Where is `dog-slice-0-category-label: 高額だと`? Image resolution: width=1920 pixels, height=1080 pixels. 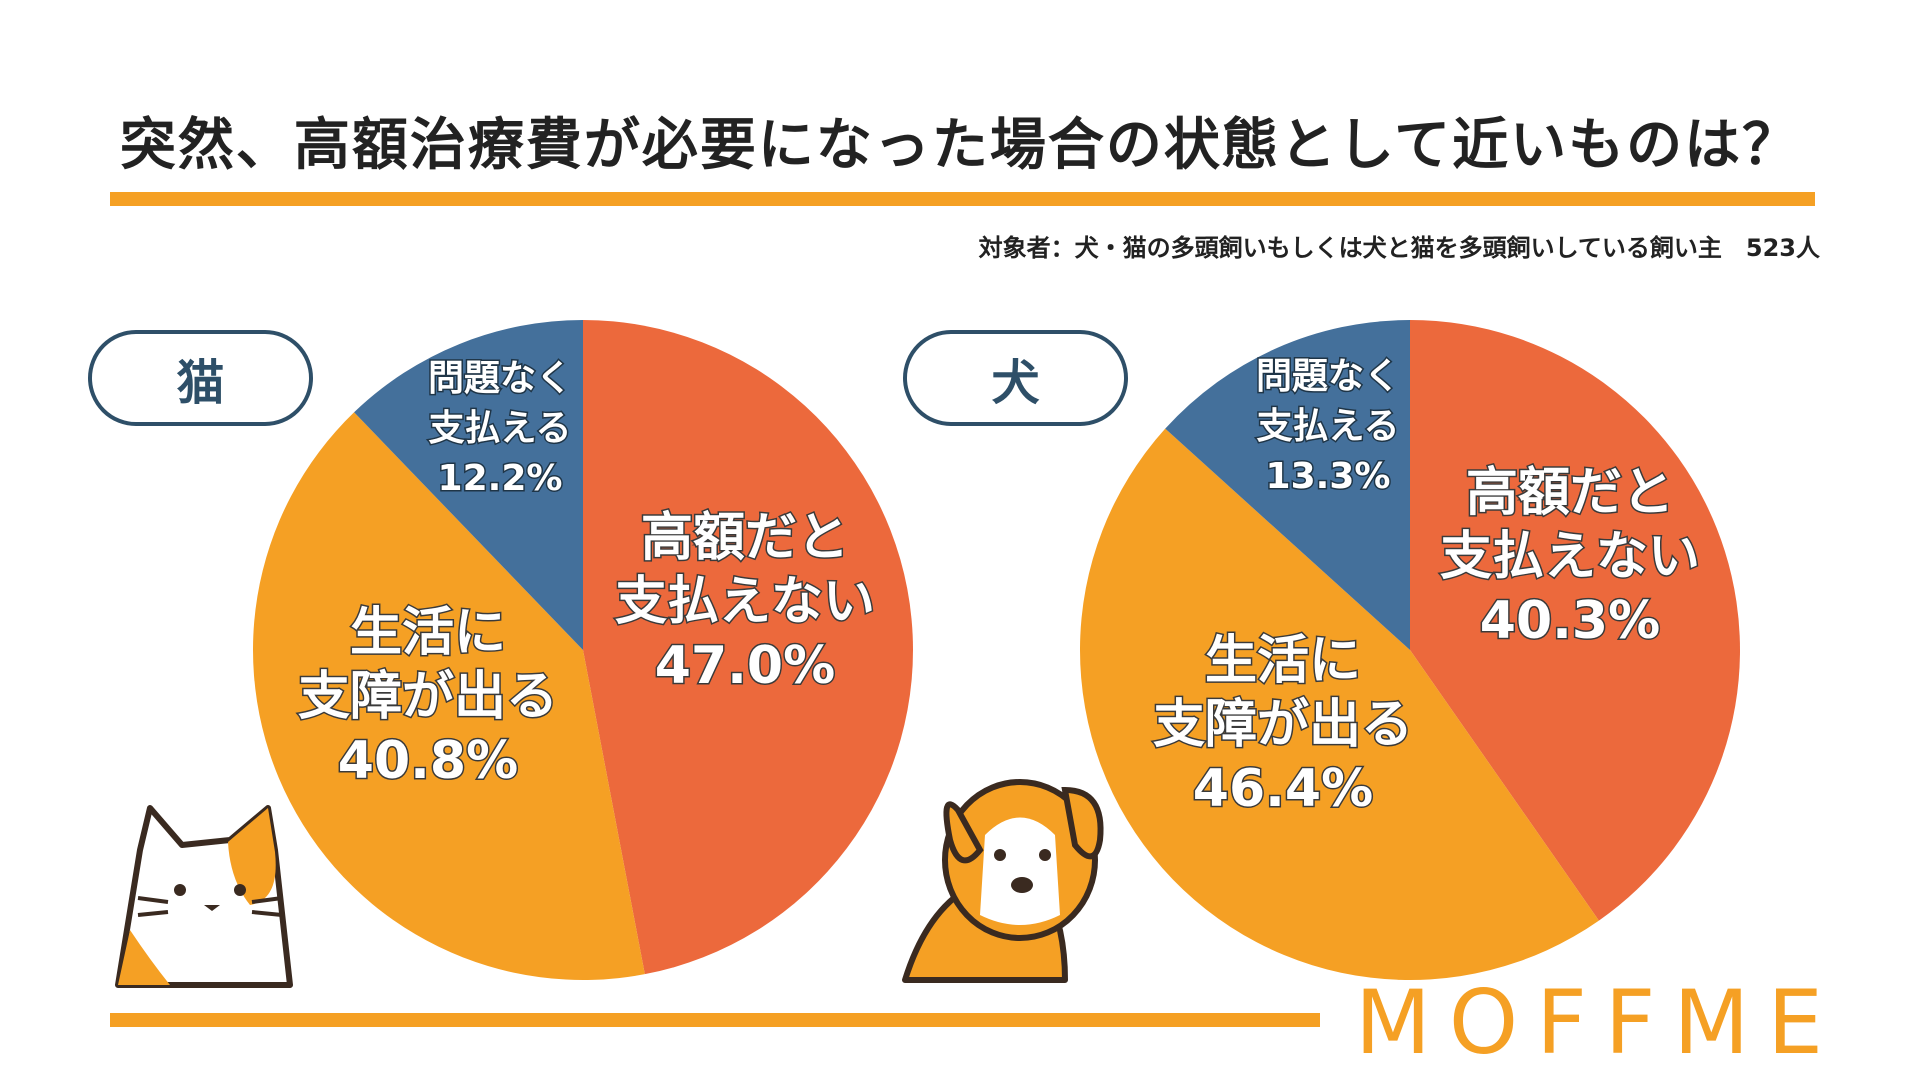 dog-slice-0-category-label: 高額だと is located at coordinates (1570, 493).